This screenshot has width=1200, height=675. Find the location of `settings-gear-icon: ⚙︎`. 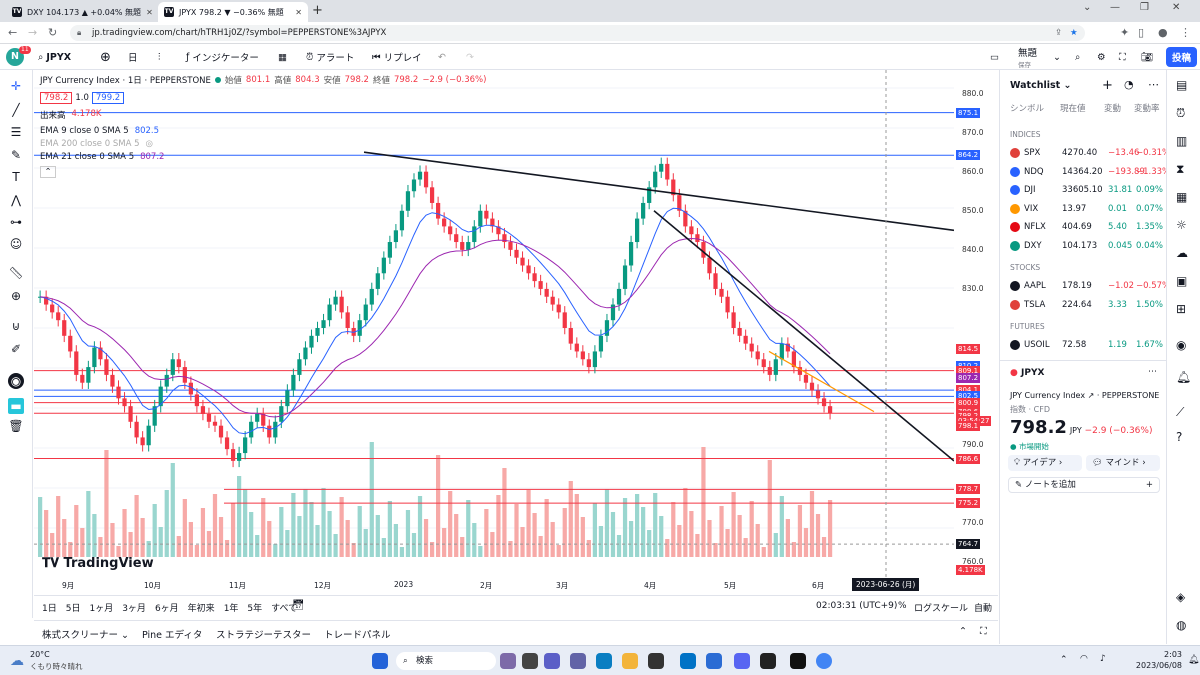

settings-gear-icon: ⚙︎ is located at coordinates (1101, 57).